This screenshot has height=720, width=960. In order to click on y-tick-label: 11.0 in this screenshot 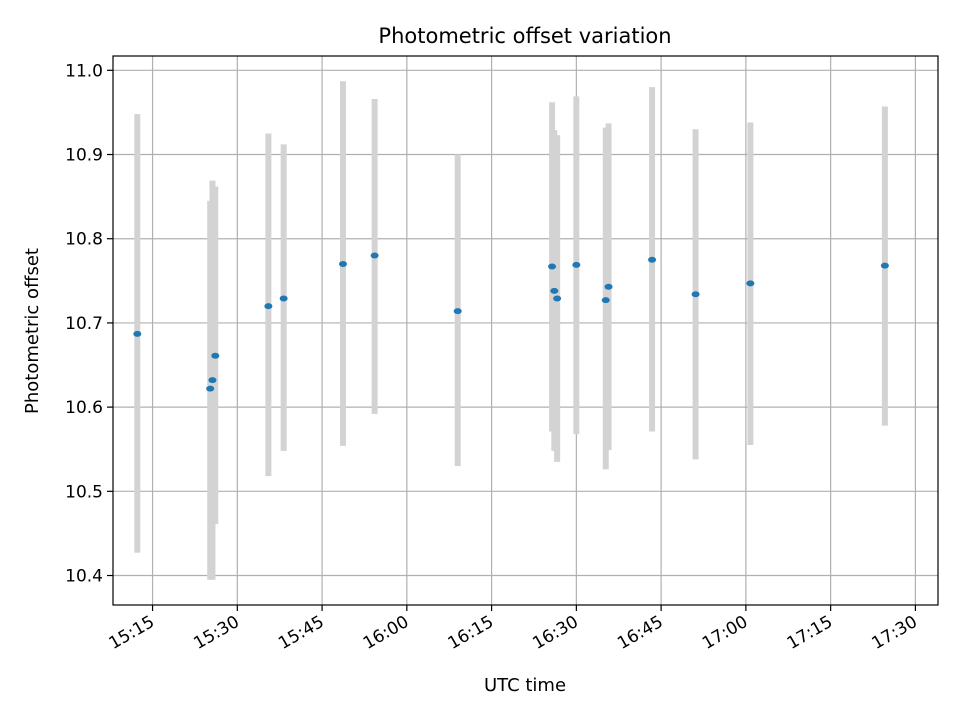, I will do `click(84, 71)`.